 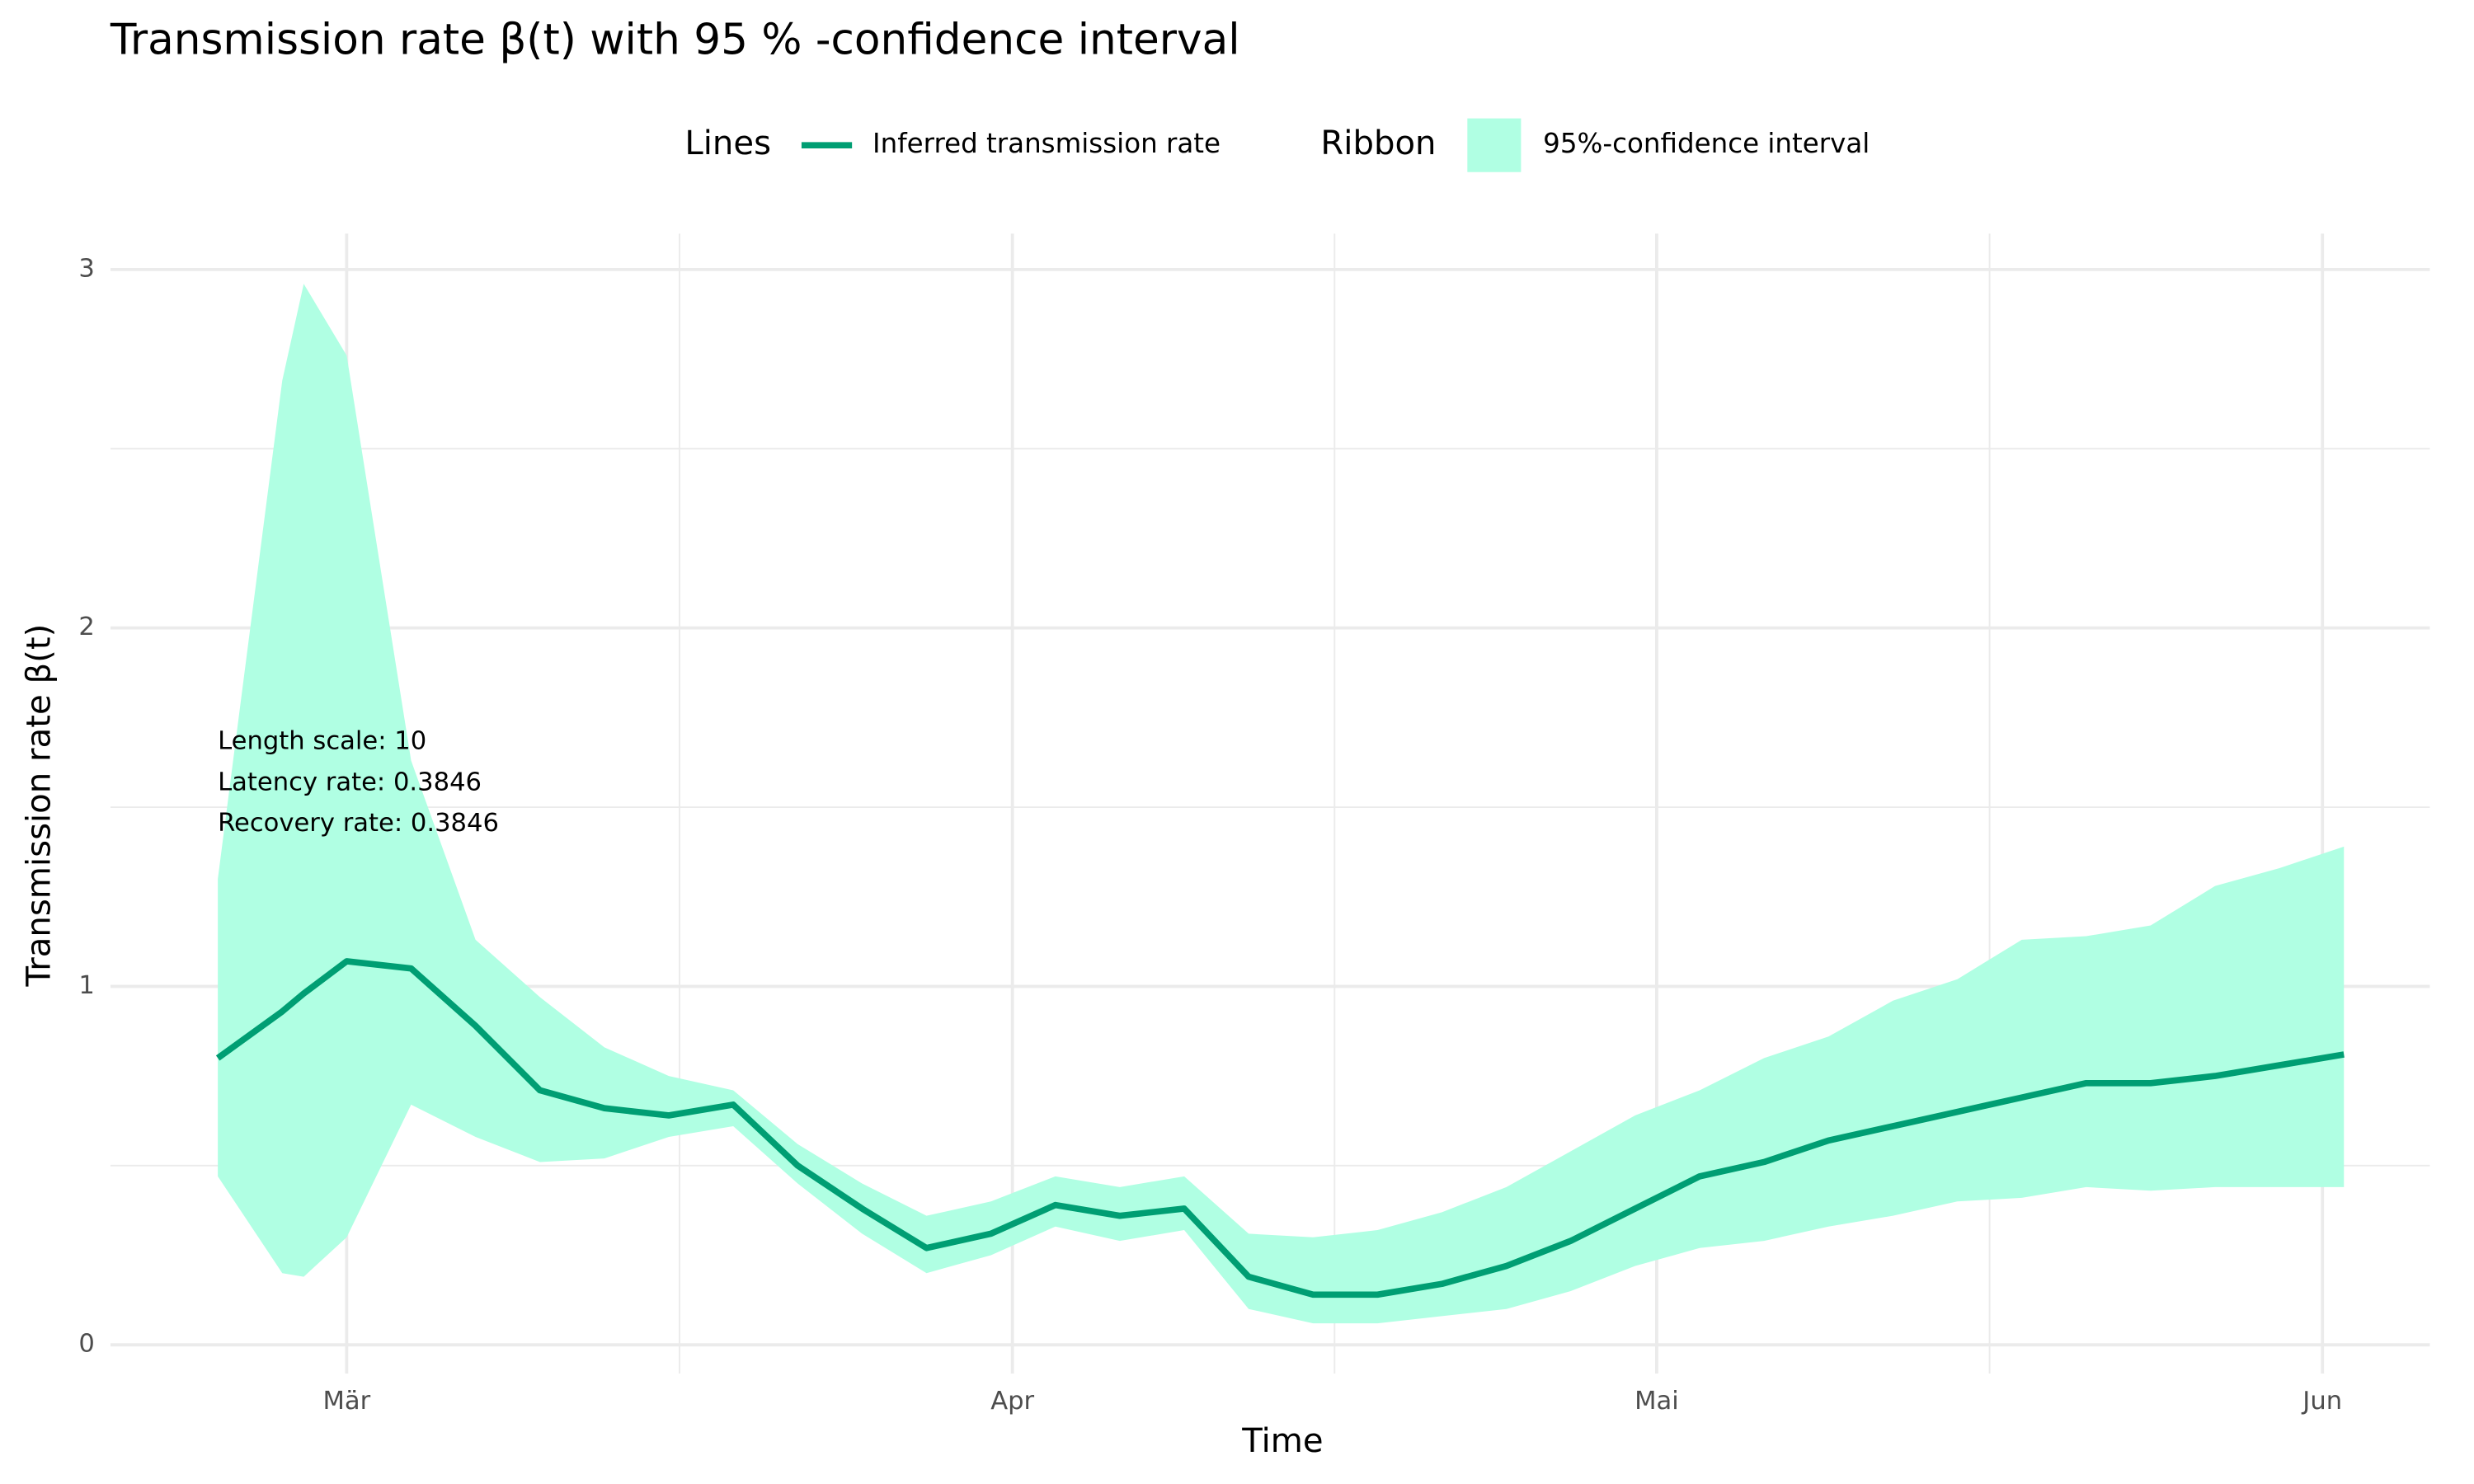 I want to click on y-tick-label: 3, so click(x=86, y=268).